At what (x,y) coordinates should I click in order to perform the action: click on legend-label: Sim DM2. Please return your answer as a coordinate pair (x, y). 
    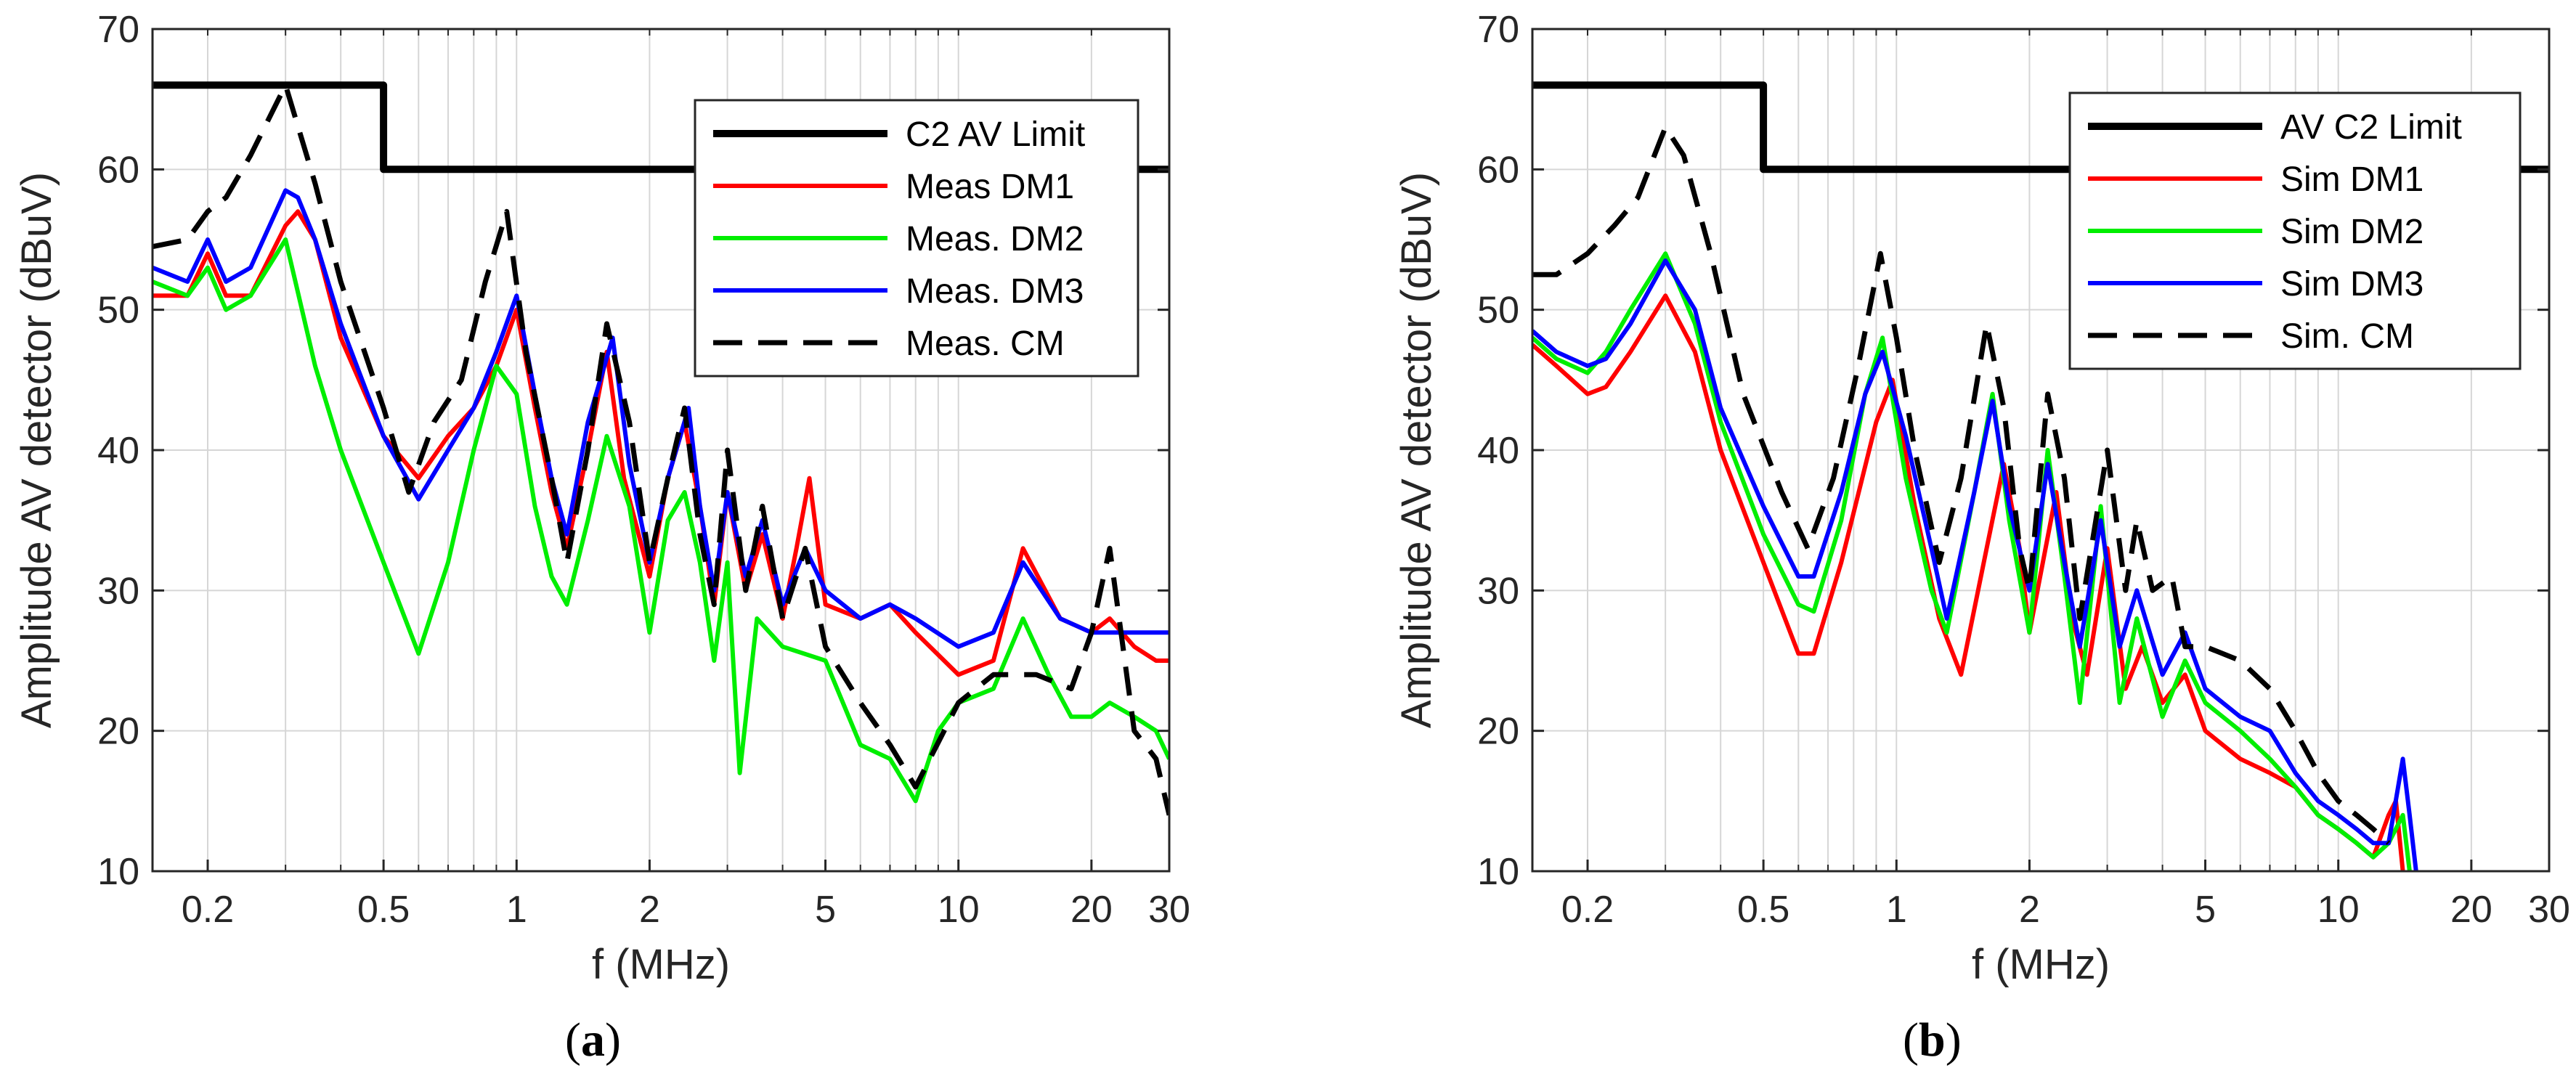
    Looking at the image, I should click on (2351, 232).